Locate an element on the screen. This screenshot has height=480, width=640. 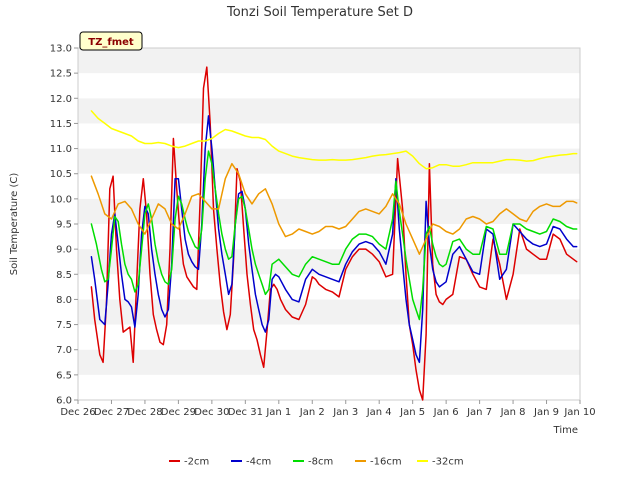
y-tick-label: 7.5 is located at coordinates (64, 325).